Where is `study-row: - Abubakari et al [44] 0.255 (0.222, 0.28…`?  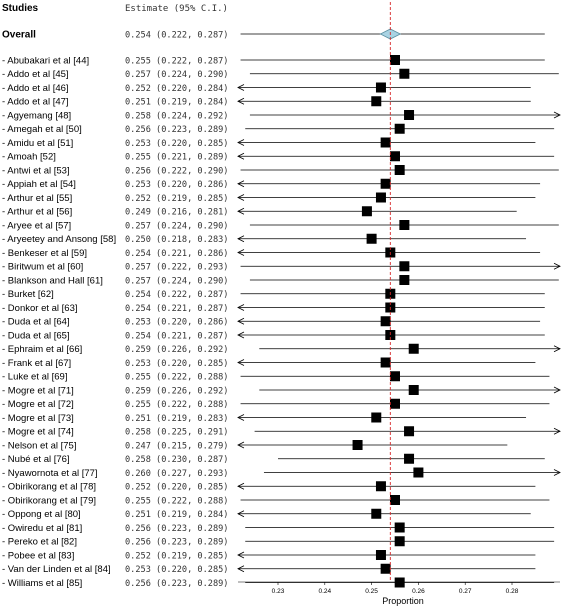 study-row: - Abubakari et al [44] 0.255 (0.222, 0.28… is located at coordinates (273, 60).